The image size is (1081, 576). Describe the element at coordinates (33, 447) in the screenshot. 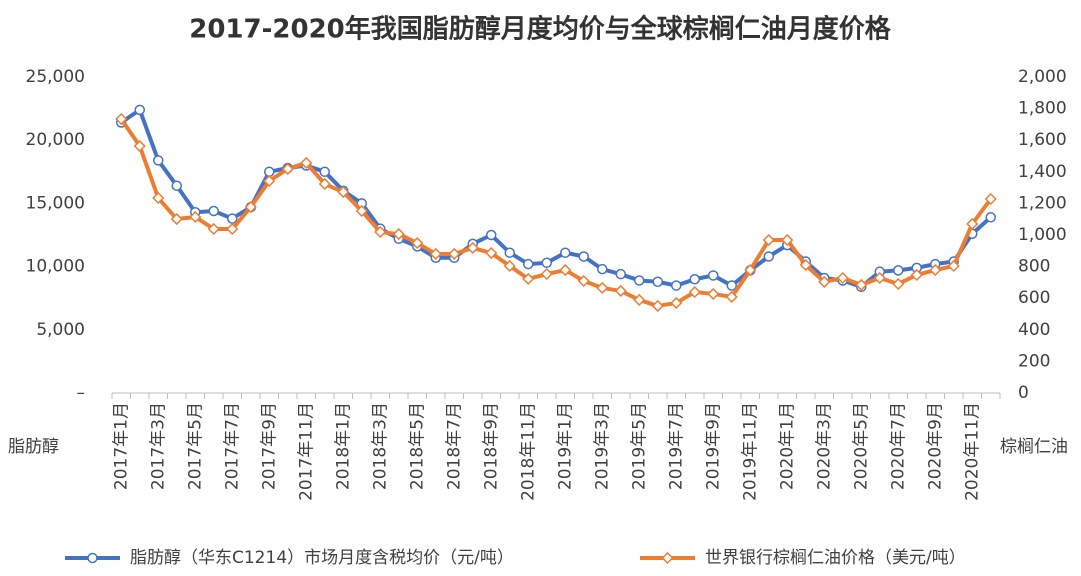

I see `y-axis-label: 脂肪醇` at that location.